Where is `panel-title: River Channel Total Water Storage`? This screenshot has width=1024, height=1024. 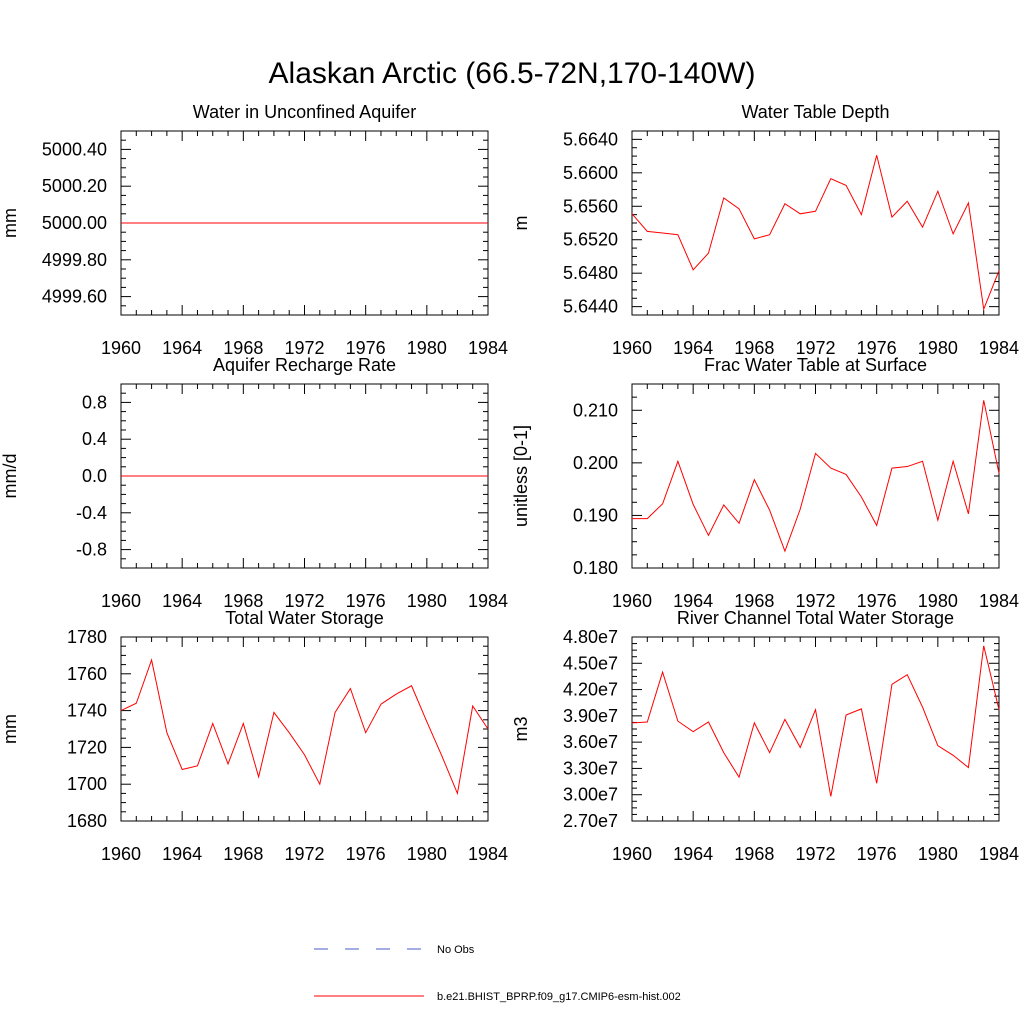
panel-title: River Channel Total Water Storage is located at coordinates (815, 618).